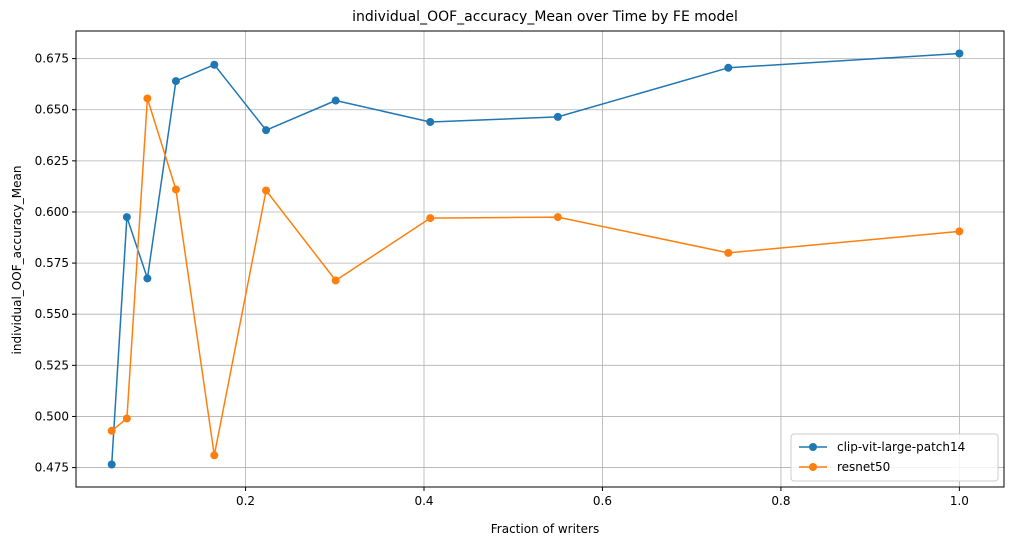  Describe the element at coordinates (52, 365) in the screenshot. I see `y-tick-label: 0.525` at that location.